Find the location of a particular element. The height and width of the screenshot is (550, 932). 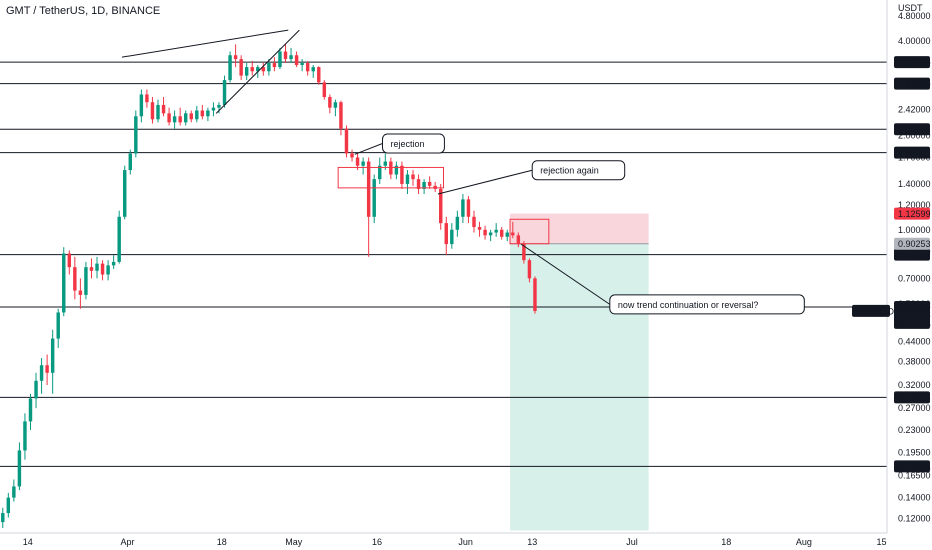

price-tick-label: 0.38000 is located at coordinates (914, 362).